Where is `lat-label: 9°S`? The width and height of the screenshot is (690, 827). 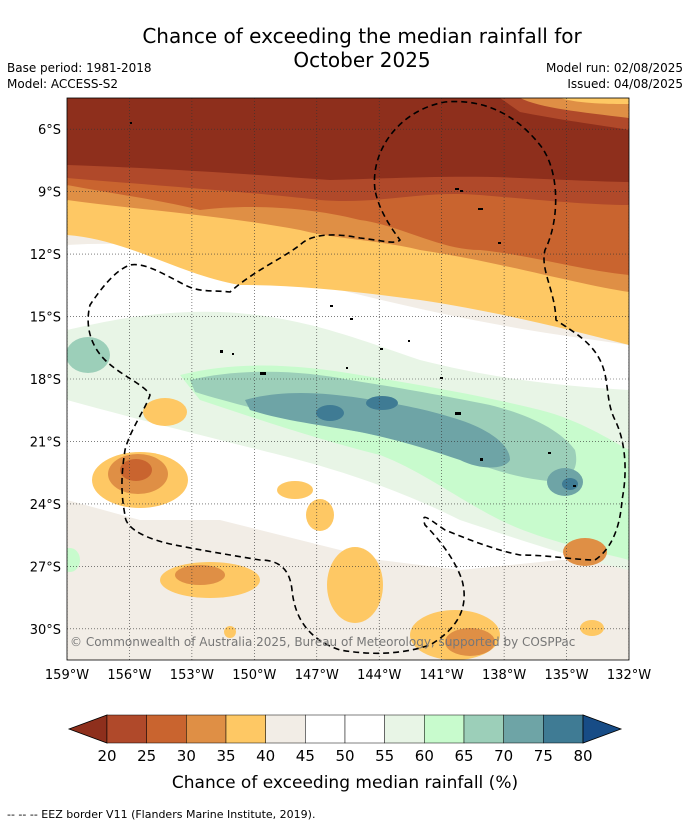 lat-label: 9°S is located at coordinates (49, 193).